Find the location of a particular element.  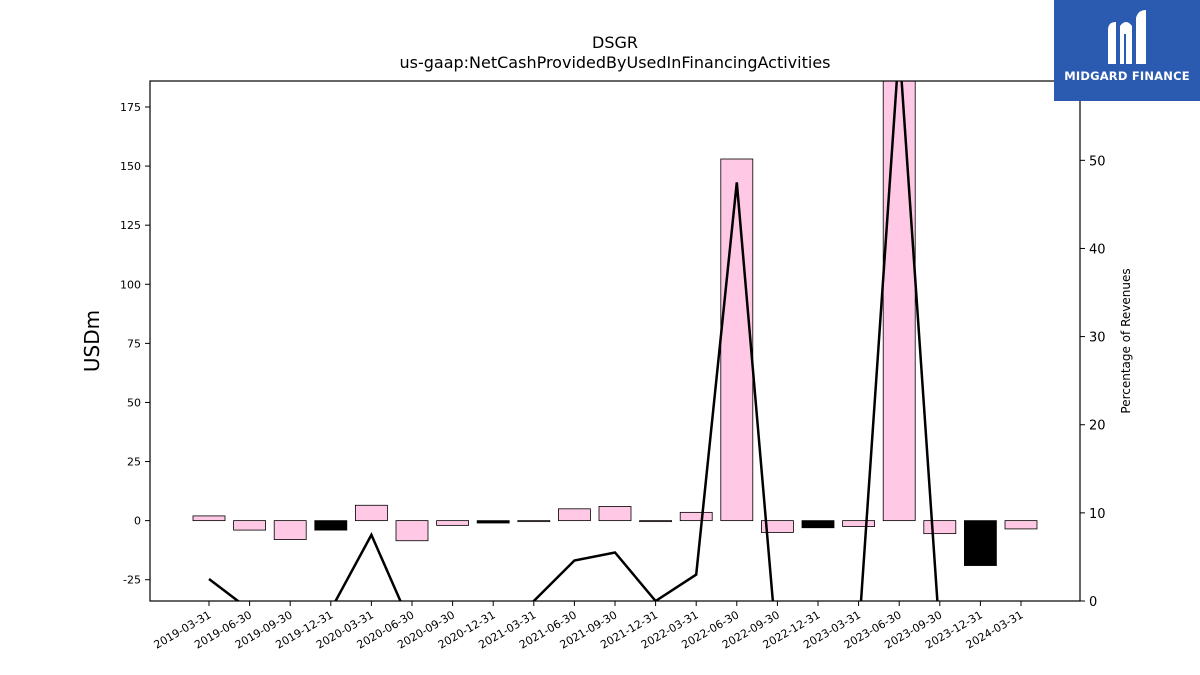

y2-tick-label: 20 is located at coordinates (1097, 426).